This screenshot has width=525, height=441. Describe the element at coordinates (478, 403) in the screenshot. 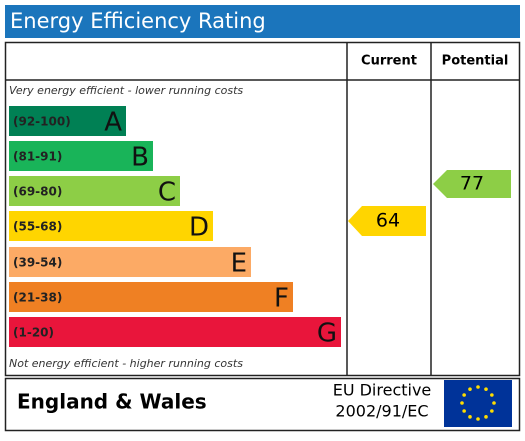

I see `eu-stars` at that location.